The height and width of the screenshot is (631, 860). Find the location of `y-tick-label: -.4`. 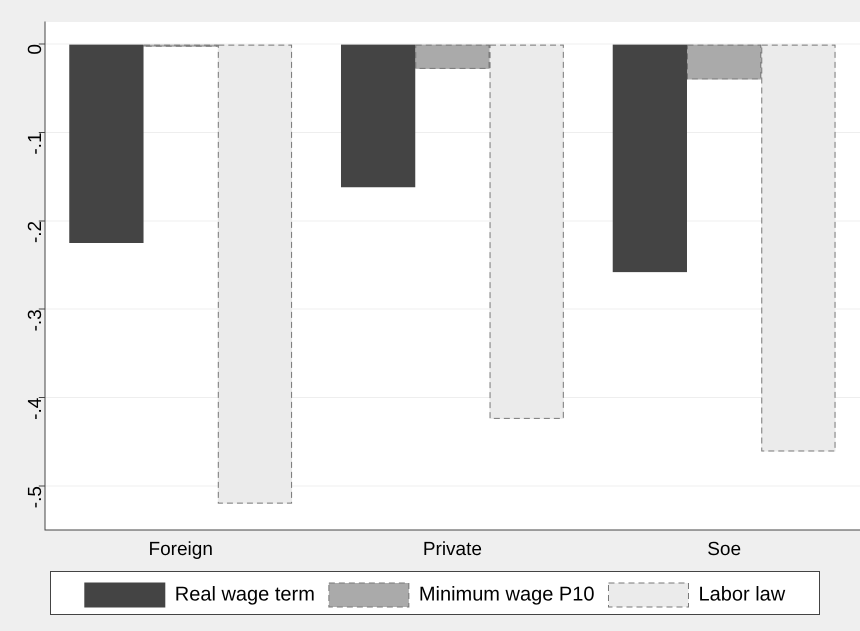

y-tick-label: -.4 is located at coordinates (35, 408).